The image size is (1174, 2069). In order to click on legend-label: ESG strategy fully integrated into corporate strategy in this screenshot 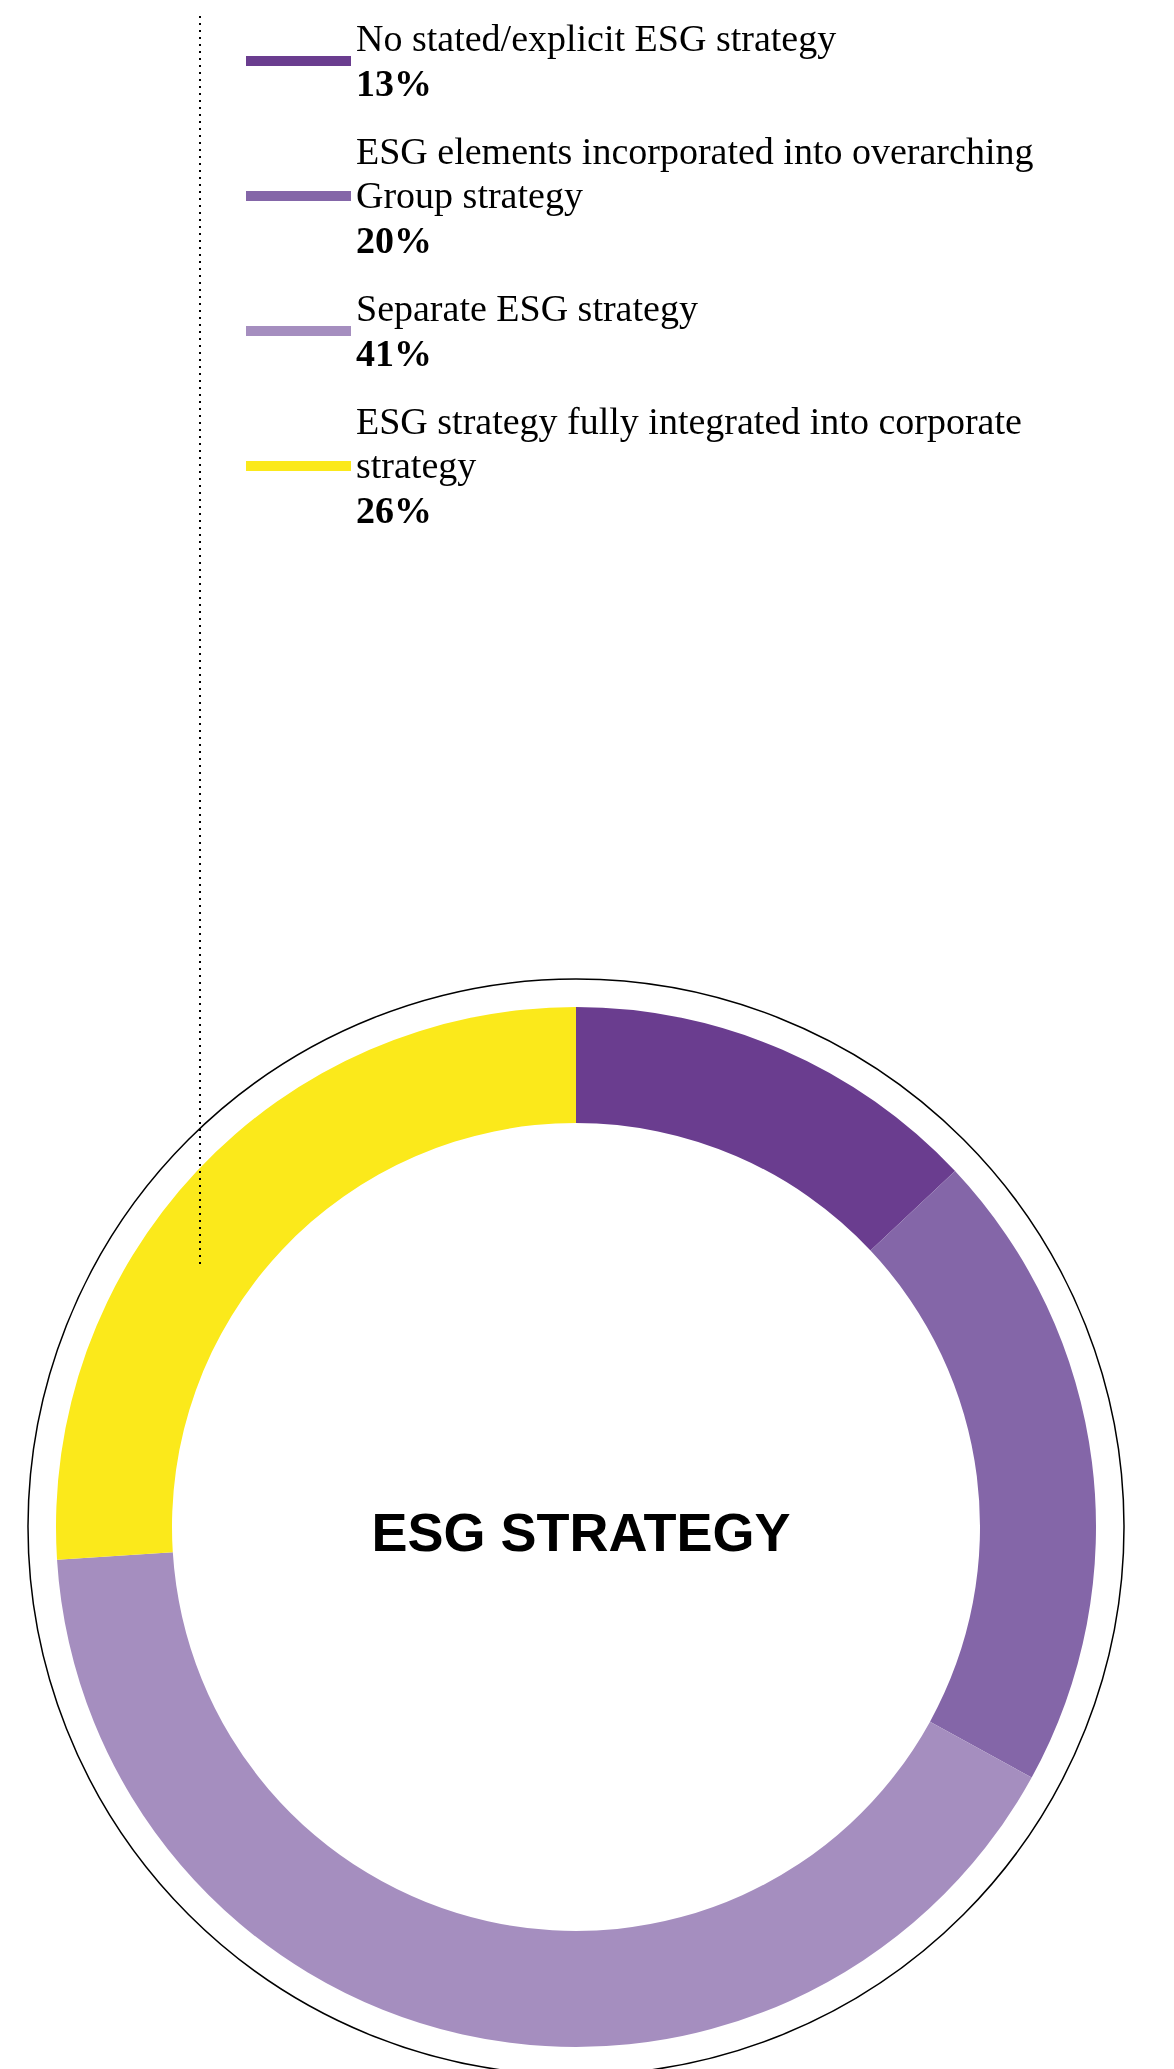, I will do `click(689, 443)`.